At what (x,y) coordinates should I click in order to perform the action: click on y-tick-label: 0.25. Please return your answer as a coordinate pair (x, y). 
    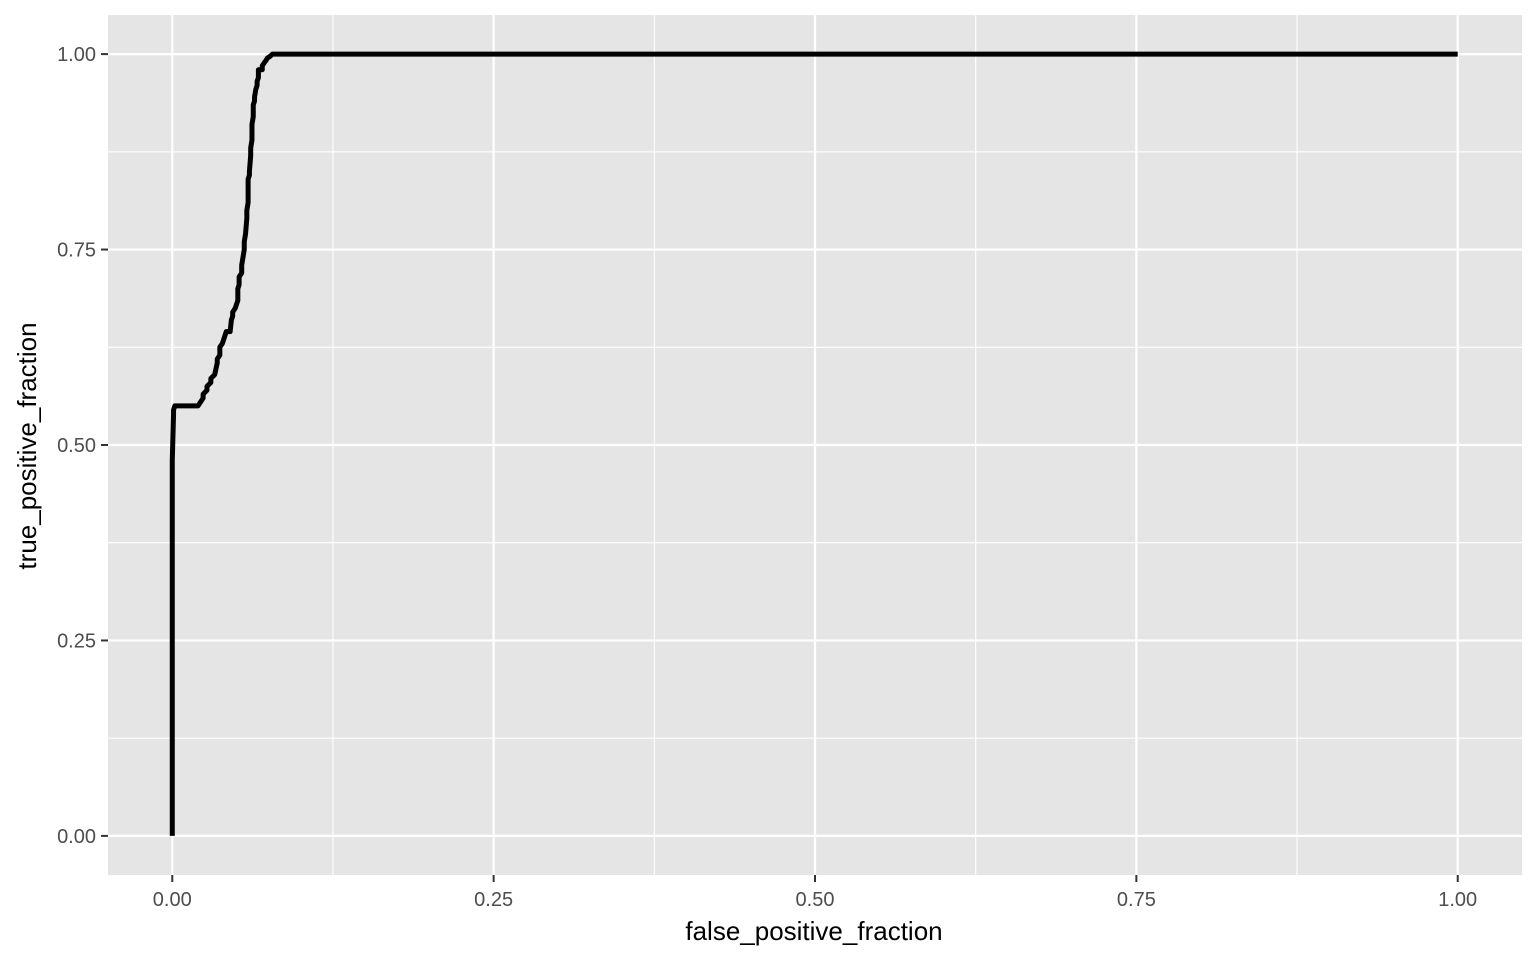
    Looking at the image, I should click on (76, 641).